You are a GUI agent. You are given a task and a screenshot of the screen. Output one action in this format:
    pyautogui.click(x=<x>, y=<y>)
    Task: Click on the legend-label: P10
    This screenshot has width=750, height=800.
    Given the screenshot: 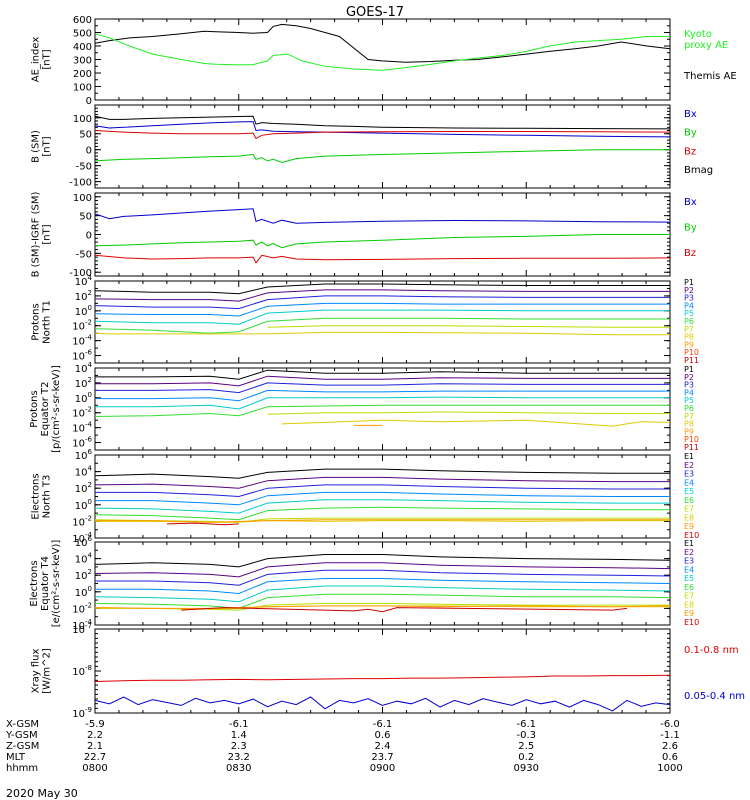 What is the action you would take?
    pyautogui.click(x=691, y=352)
    